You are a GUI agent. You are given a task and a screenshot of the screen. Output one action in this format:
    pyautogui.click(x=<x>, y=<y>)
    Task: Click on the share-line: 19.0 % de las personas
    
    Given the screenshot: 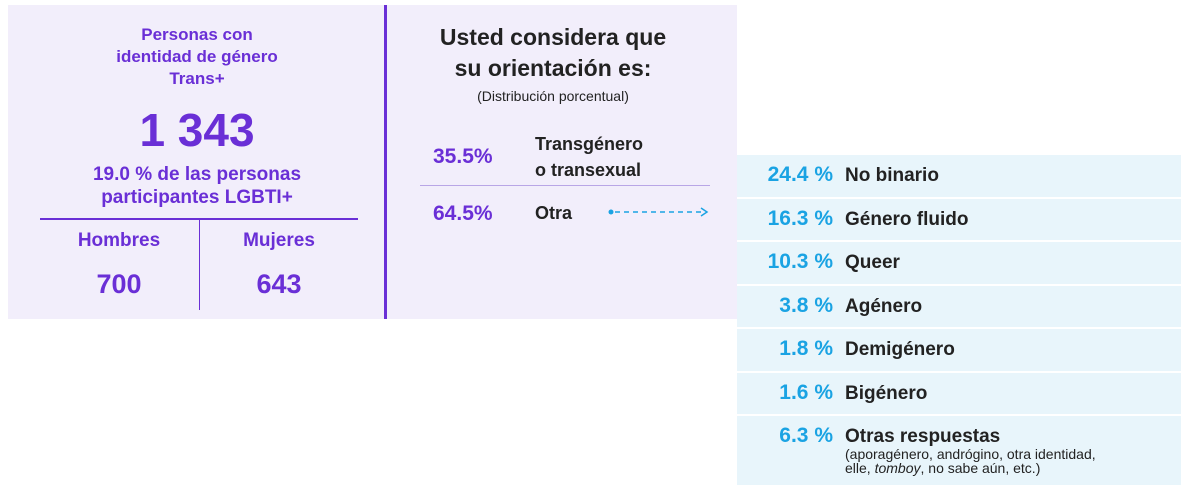 What is the action you would take?
    pyautogui.click(x=197, y=174)
    